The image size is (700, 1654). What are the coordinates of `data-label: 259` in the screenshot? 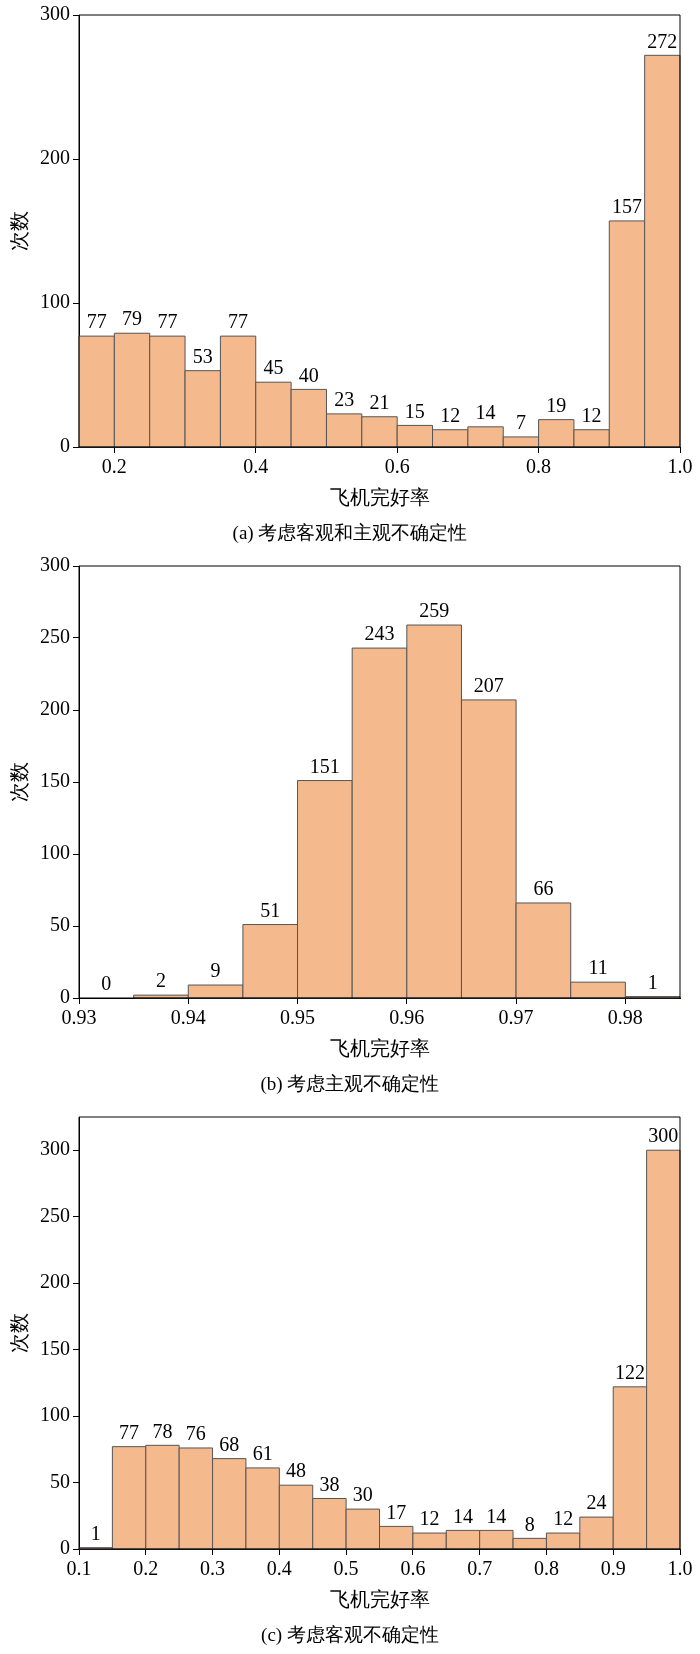 It's located at (434, 610).